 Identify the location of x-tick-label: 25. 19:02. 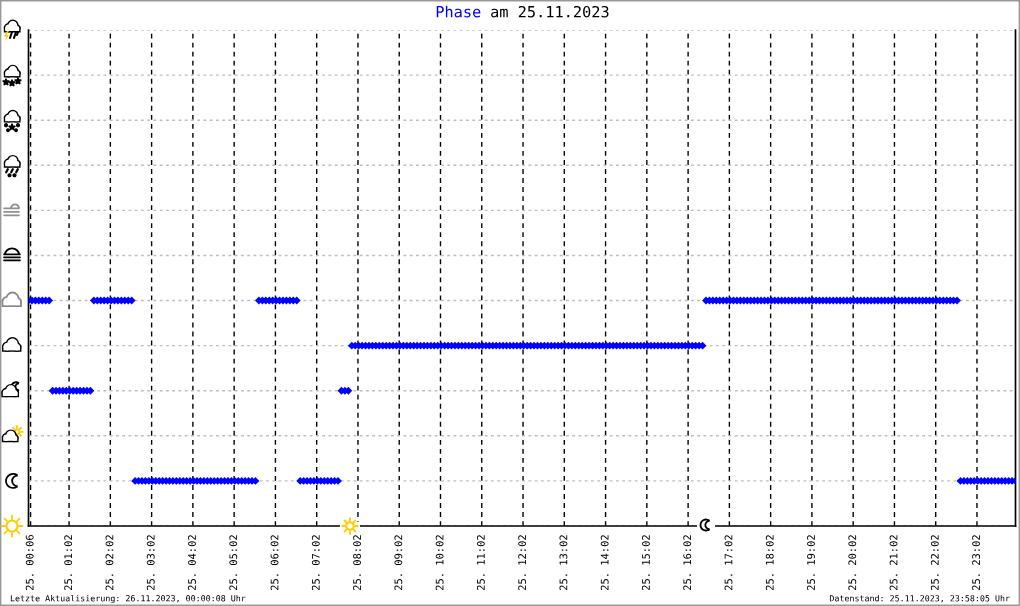
(811, 562).